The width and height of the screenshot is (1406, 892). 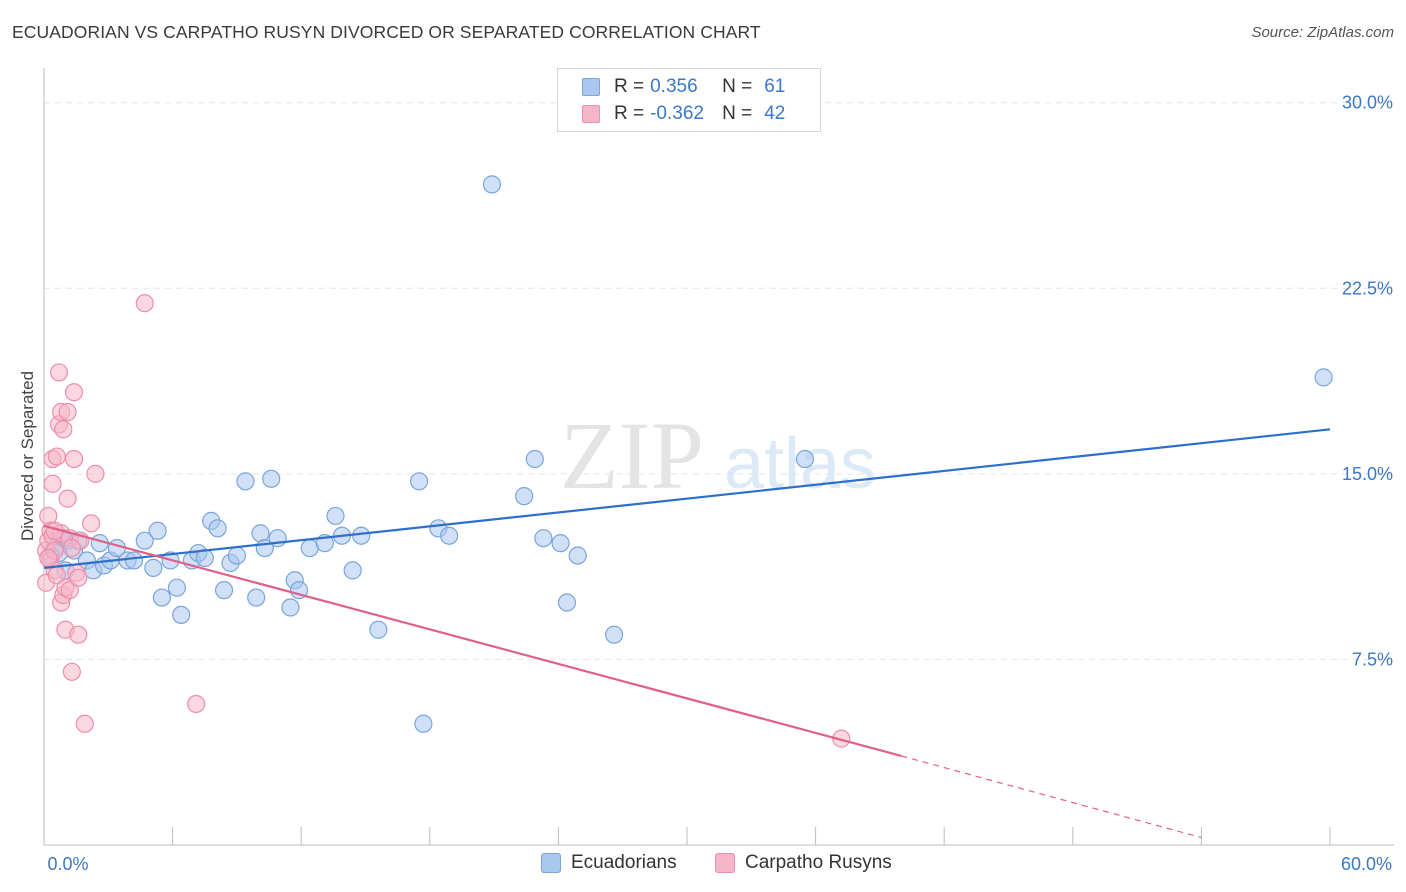 I want to click on legend-row-carpatho-rusyns: R = -0.362 N = 42, so click(x=683, y=114).